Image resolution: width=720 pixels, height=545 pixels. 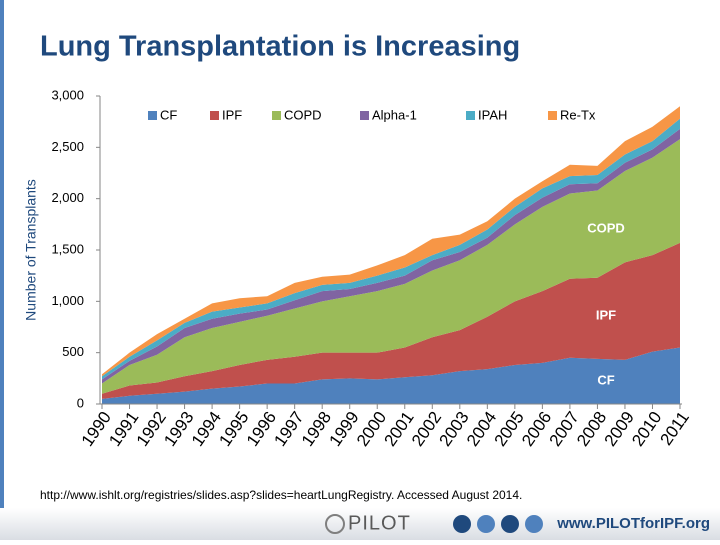 What do you see at coordinates (426, 429) in the screenshot?
I see `x-tick-label: 2002` at bounding box center [426, 429].